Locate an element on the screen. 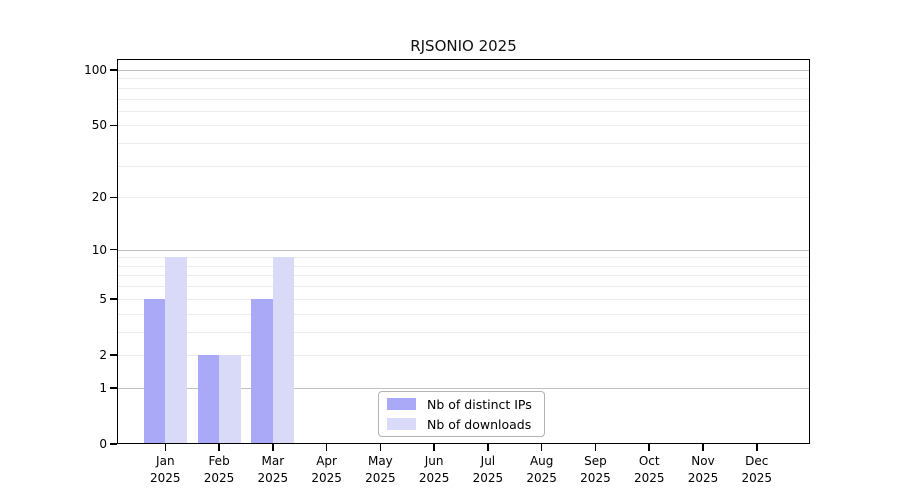 The image size is (900, 500). y-tick-label-50: 50 is located at coordinates (99, 125).